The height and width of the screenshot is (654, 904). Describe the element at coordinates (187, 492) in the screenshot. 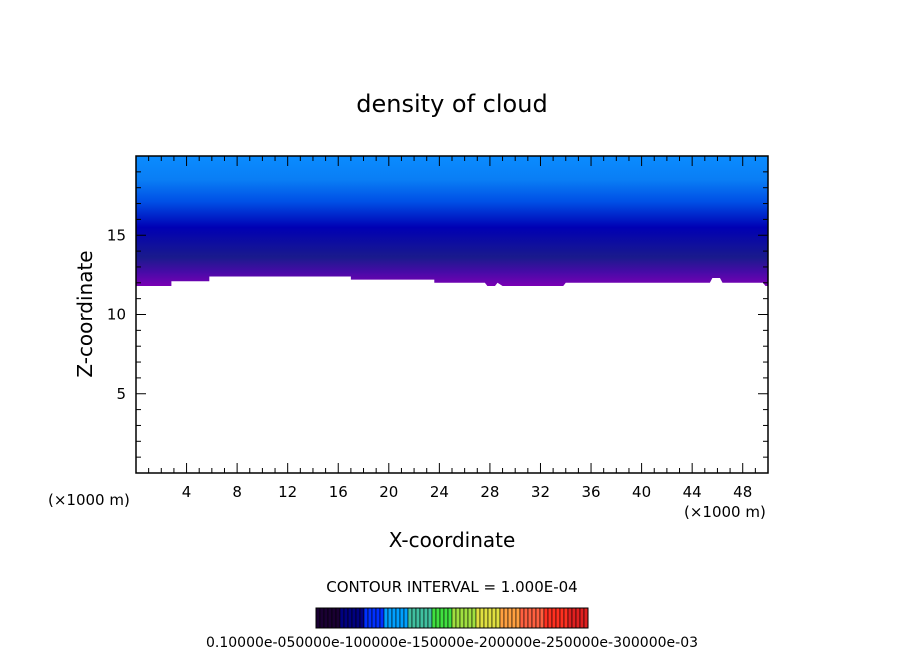

I see `x-tick-label: 4` at that location.